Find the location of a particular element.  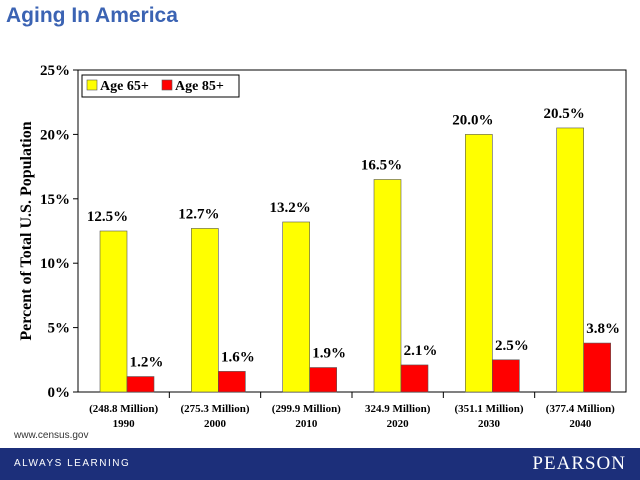

data-label: 3.8% is located at coordinates (603, 329).